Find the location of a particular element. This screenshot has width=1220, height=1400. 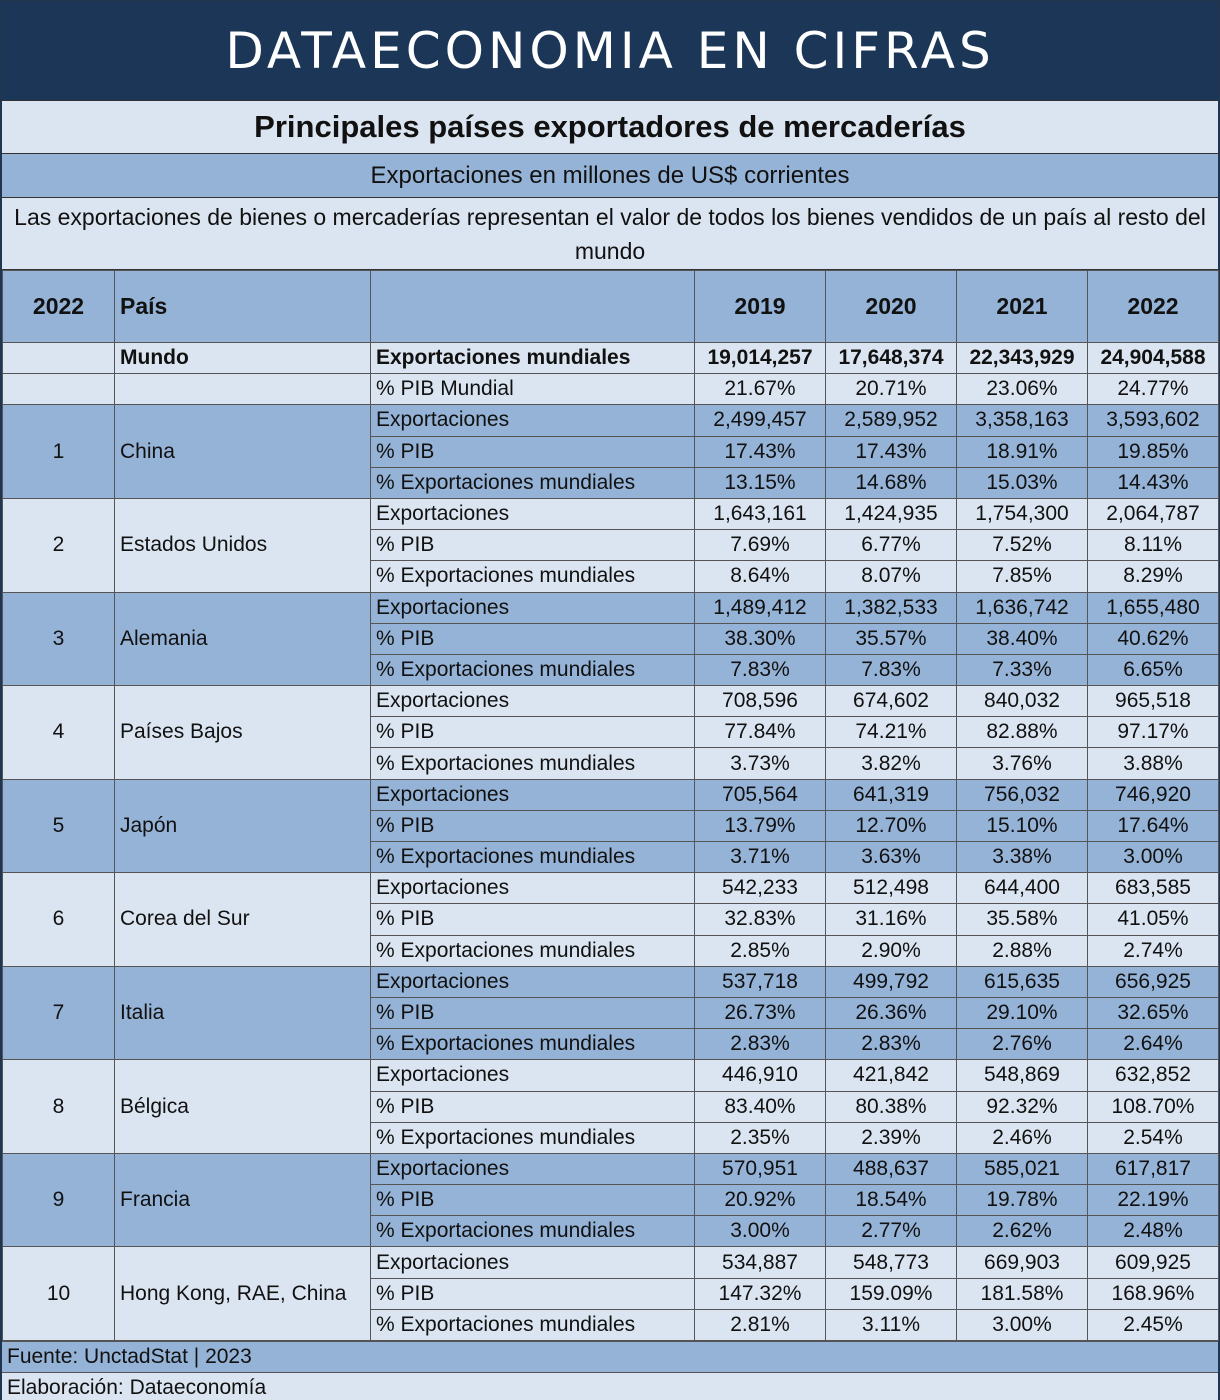

value-cell: 40.62% is located at coordinates (1153, 638).